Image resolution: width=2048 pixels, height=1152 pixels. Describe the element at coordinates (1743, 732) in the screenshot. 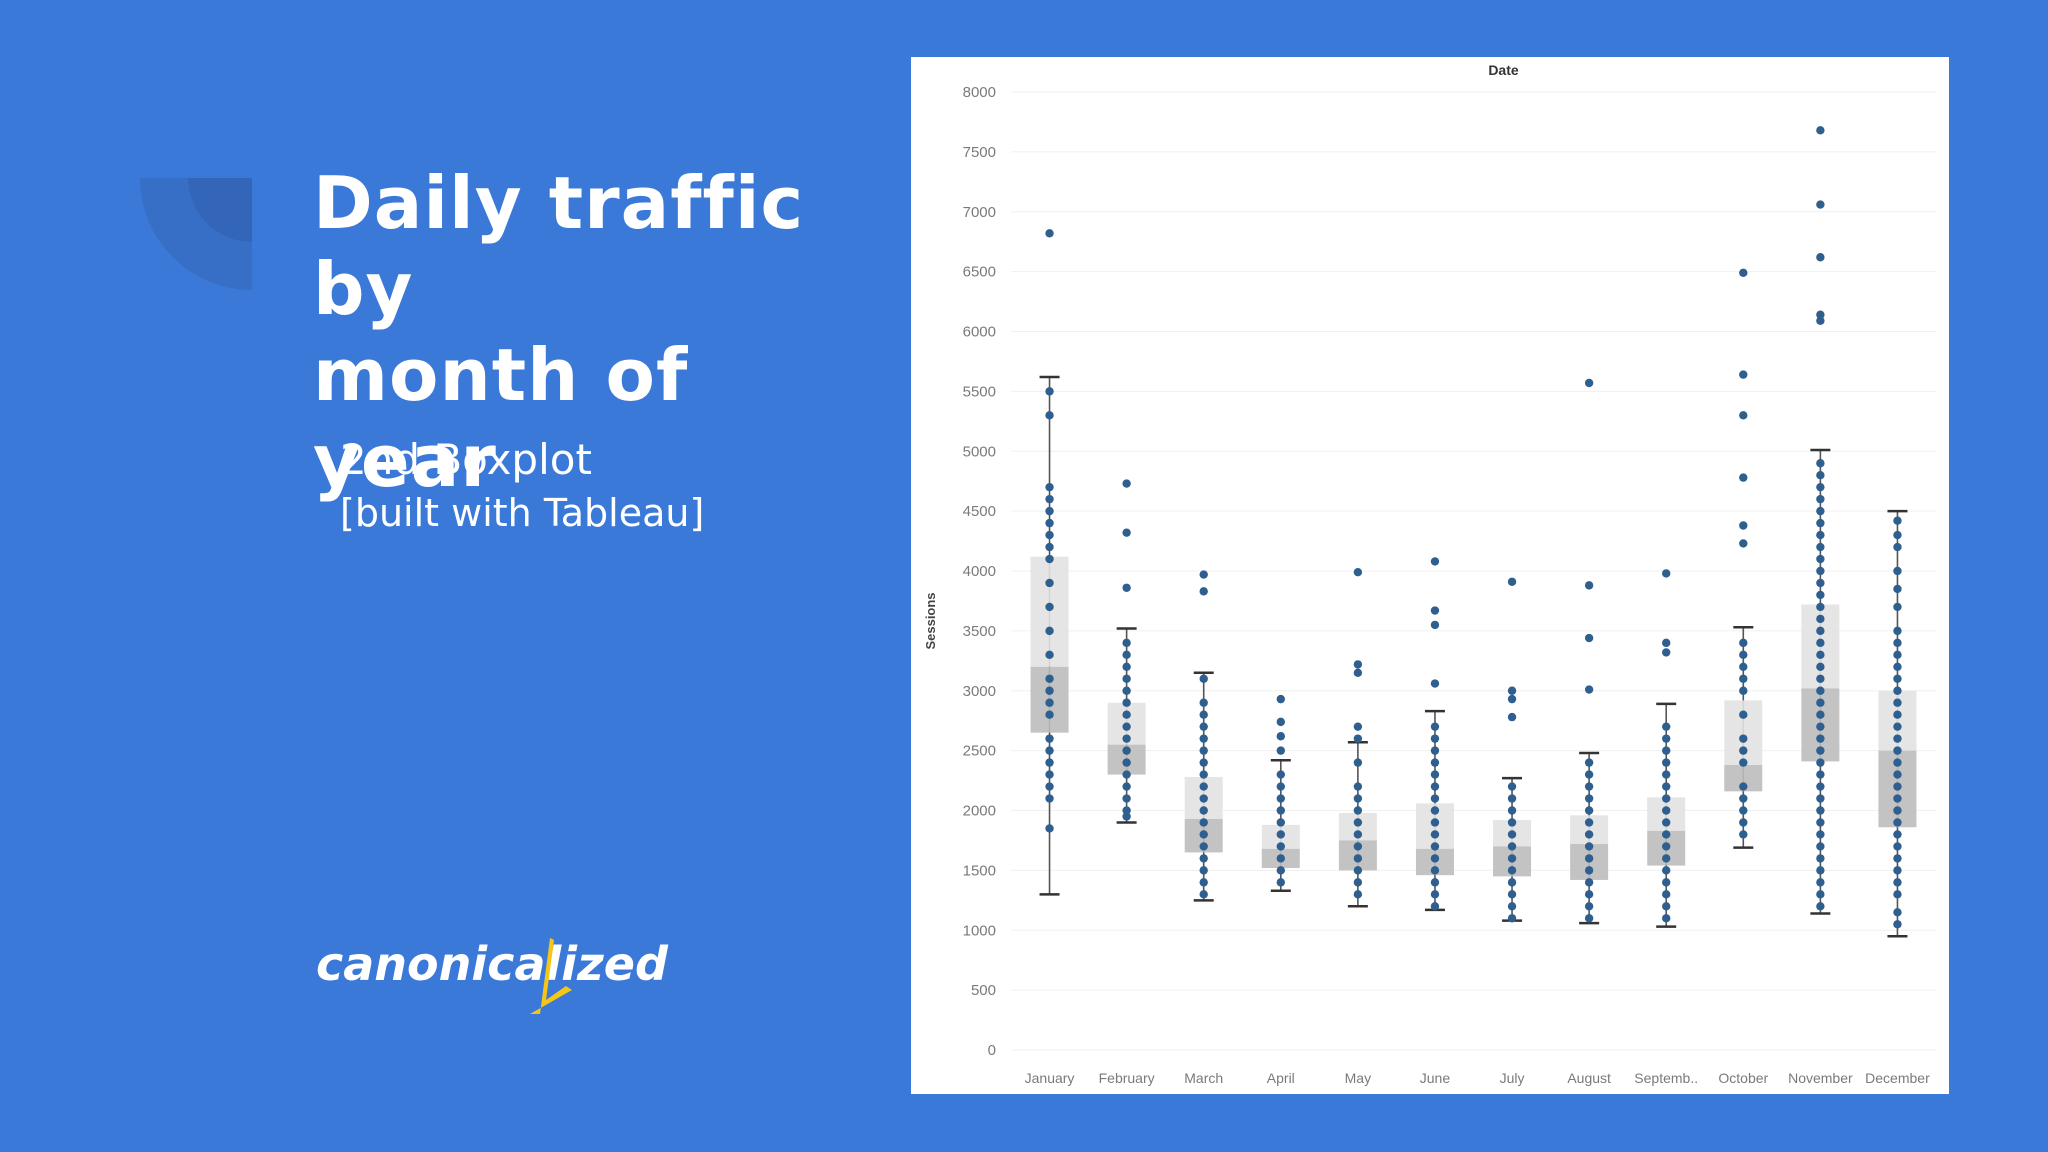

I see `box-upper` at that location.